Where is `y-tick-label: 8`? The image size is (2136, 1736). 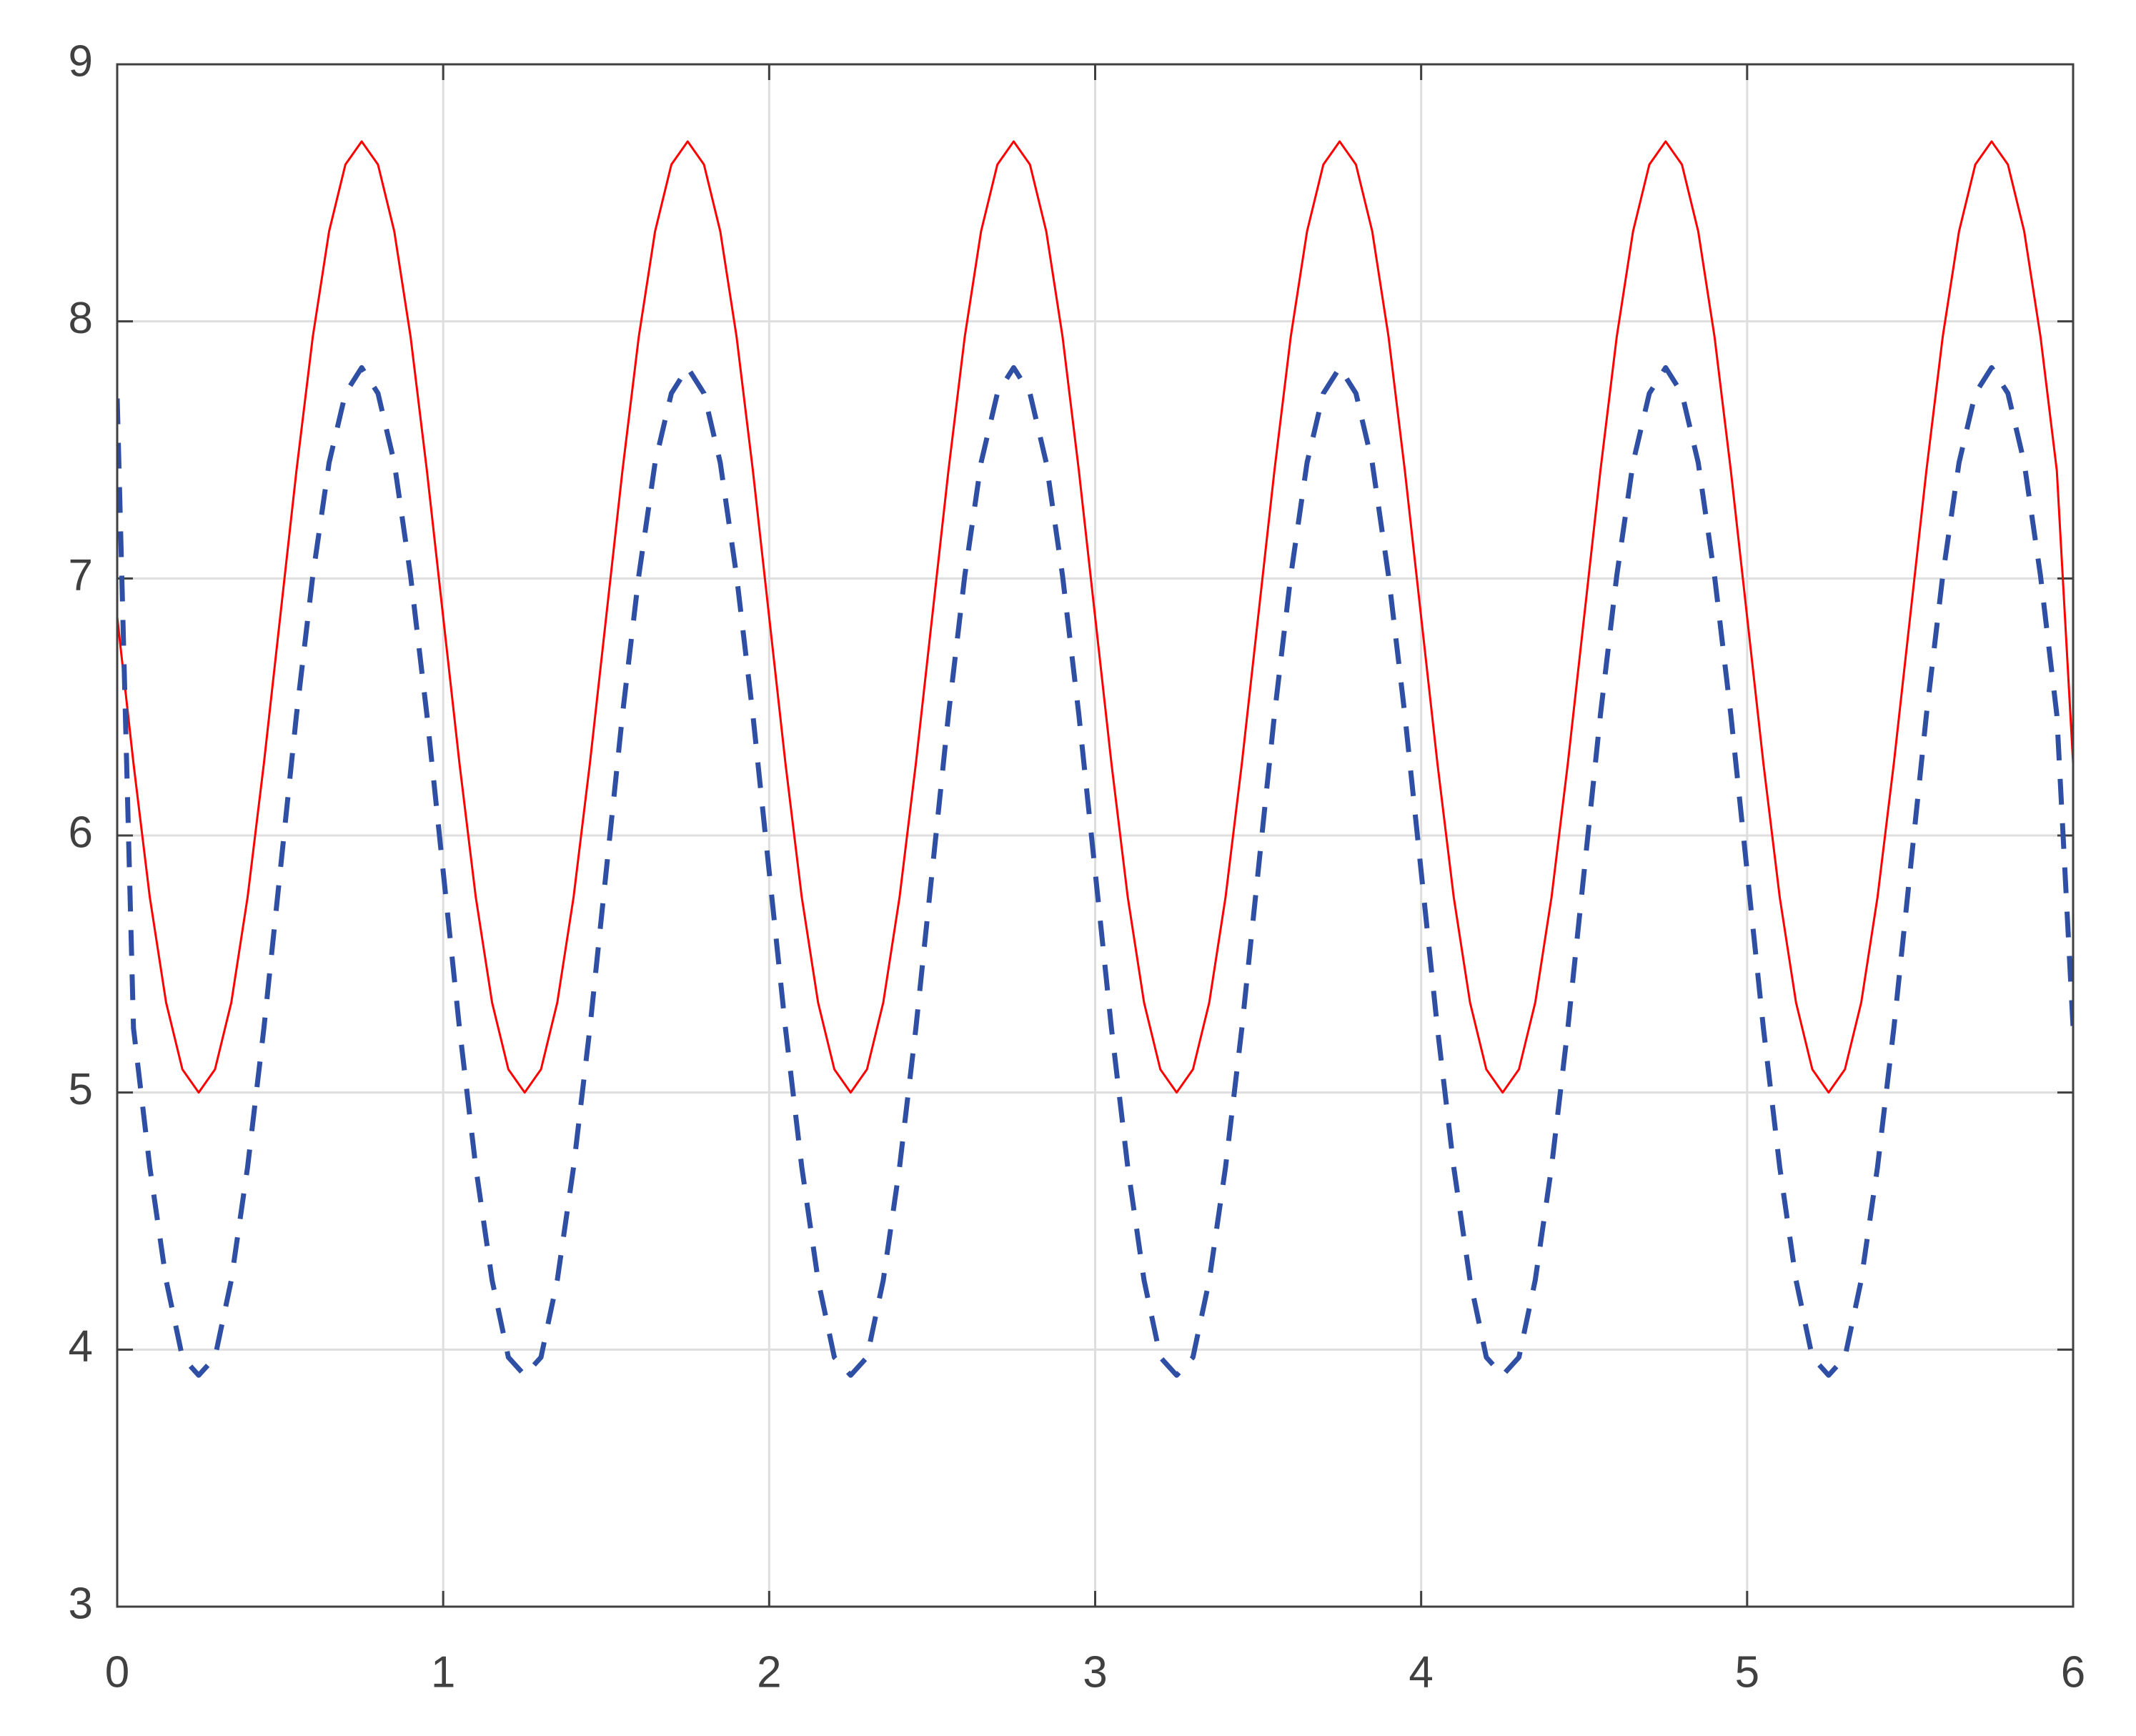
y-tick-label: 8 is located at coordinates (81, 318).